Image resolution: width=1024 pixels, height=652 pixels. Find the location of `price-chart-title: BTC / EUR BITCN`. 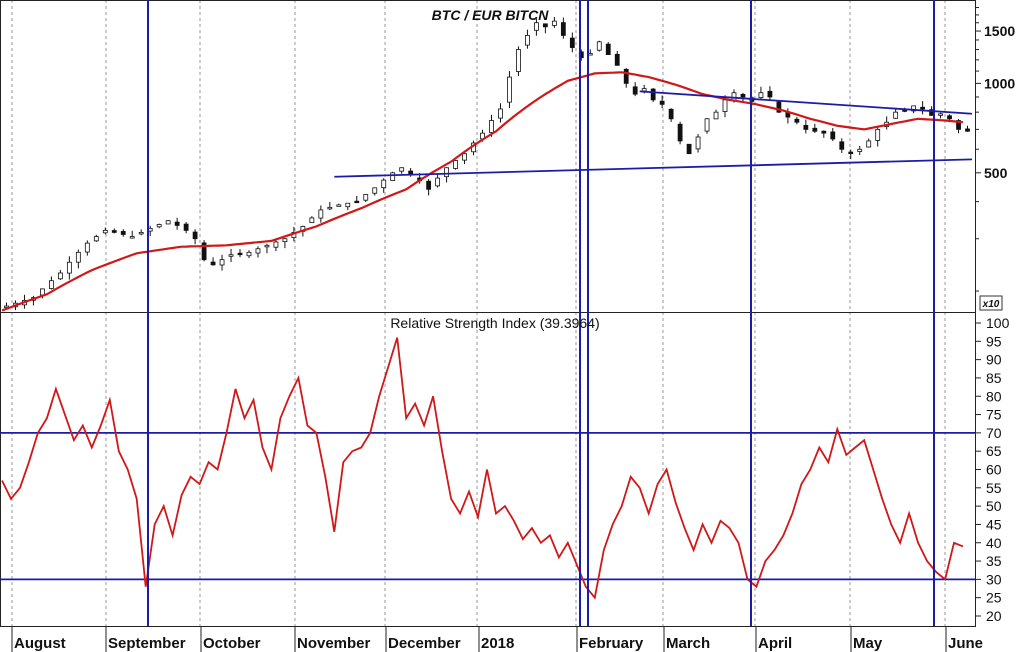

price-chart-title: BTC / EUR BITCN is located at coordinates (491, 15).